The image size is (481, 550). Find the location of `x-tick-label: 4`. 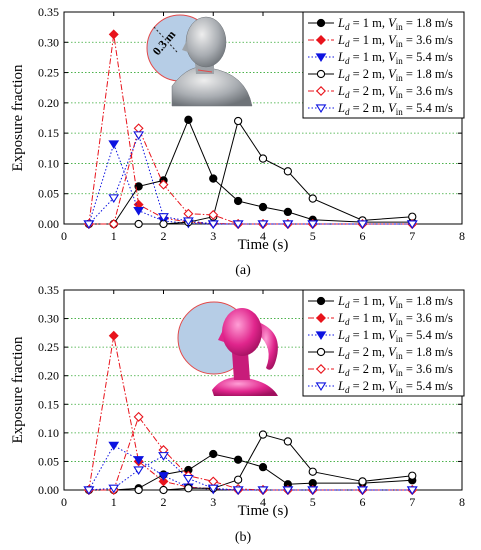

x-tick-label: 4 is located at coordinates (263, 502).